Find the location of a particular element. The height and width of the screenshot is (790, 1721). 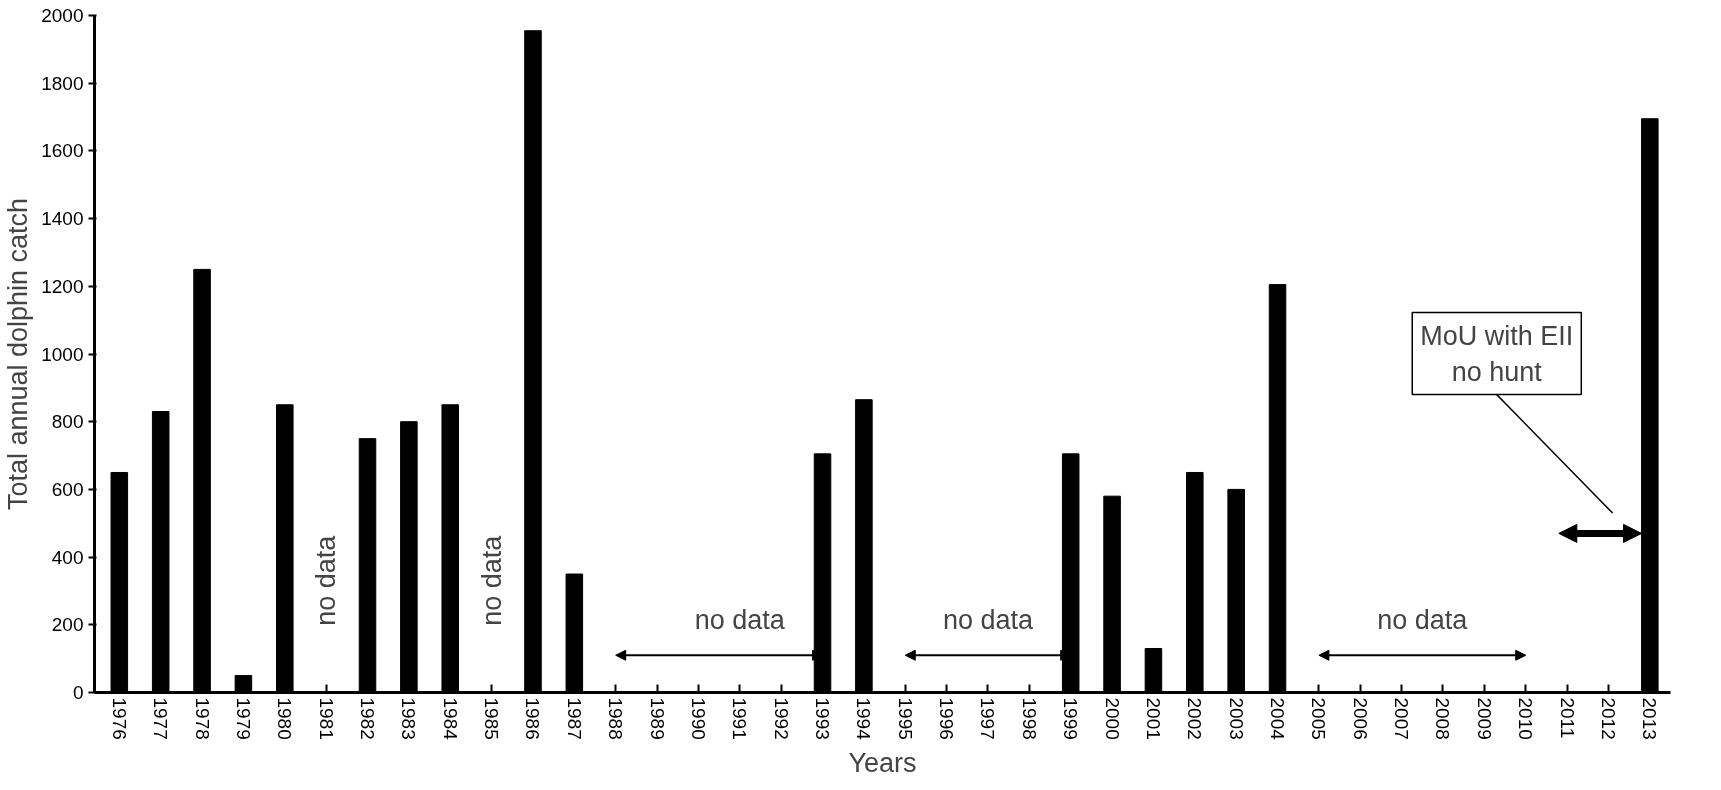

x-tick-label: 1990 is located at coordinates (698, 718).